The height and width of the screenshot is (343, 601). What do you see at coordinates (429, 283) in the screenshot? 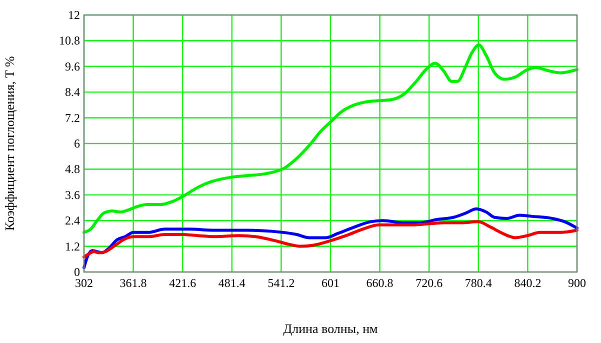
I see `x-tick-label: 720.6` at bounding box center [429, 283].